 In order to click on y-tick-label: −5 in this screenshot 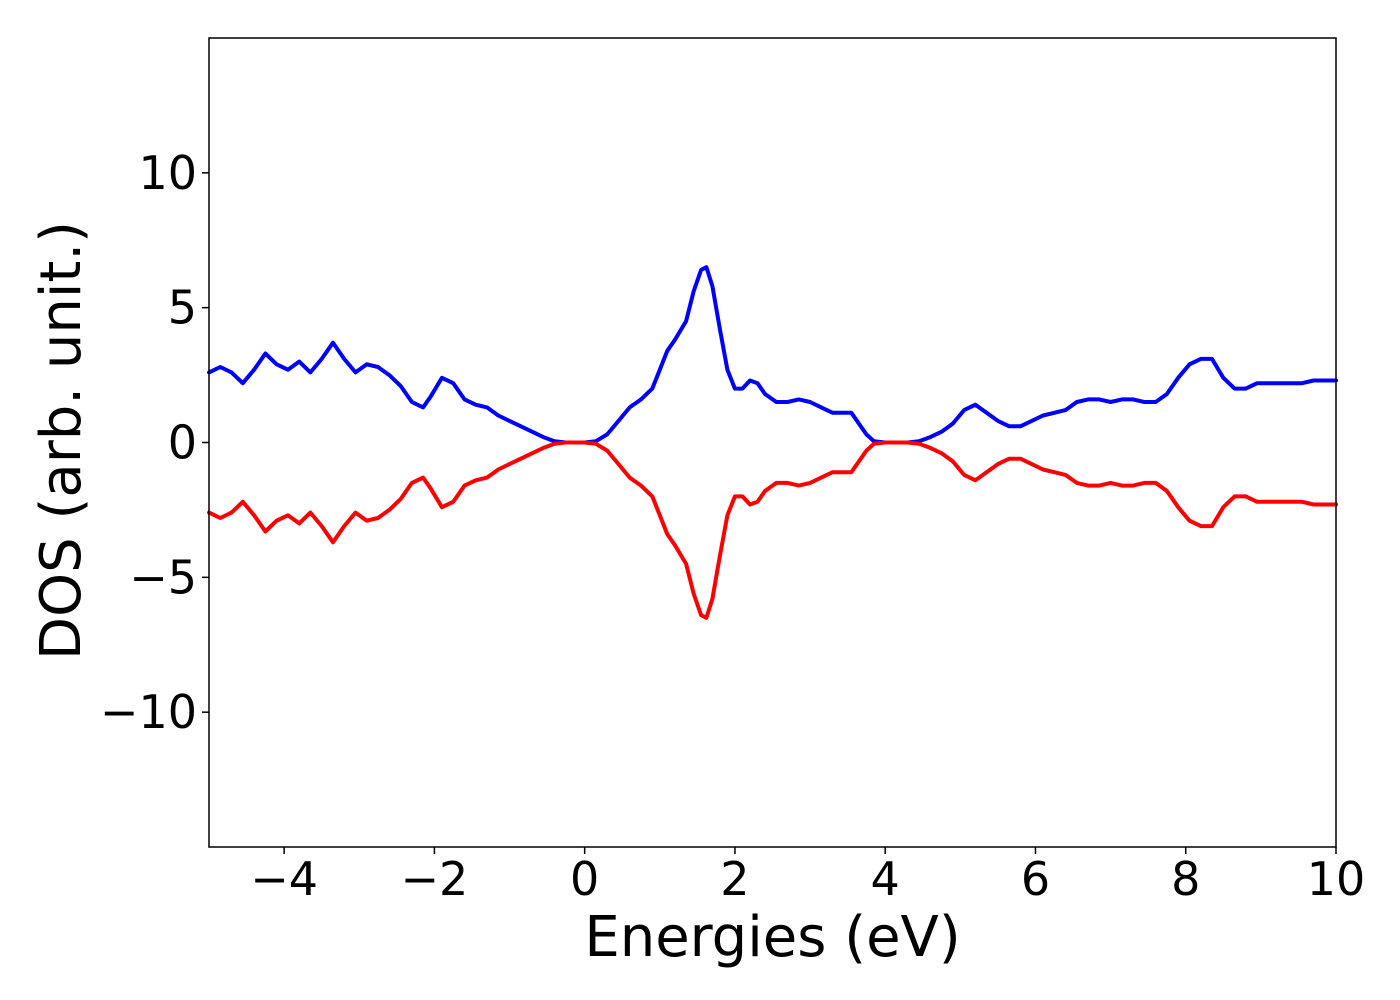, I will do `click(163, 577)`.